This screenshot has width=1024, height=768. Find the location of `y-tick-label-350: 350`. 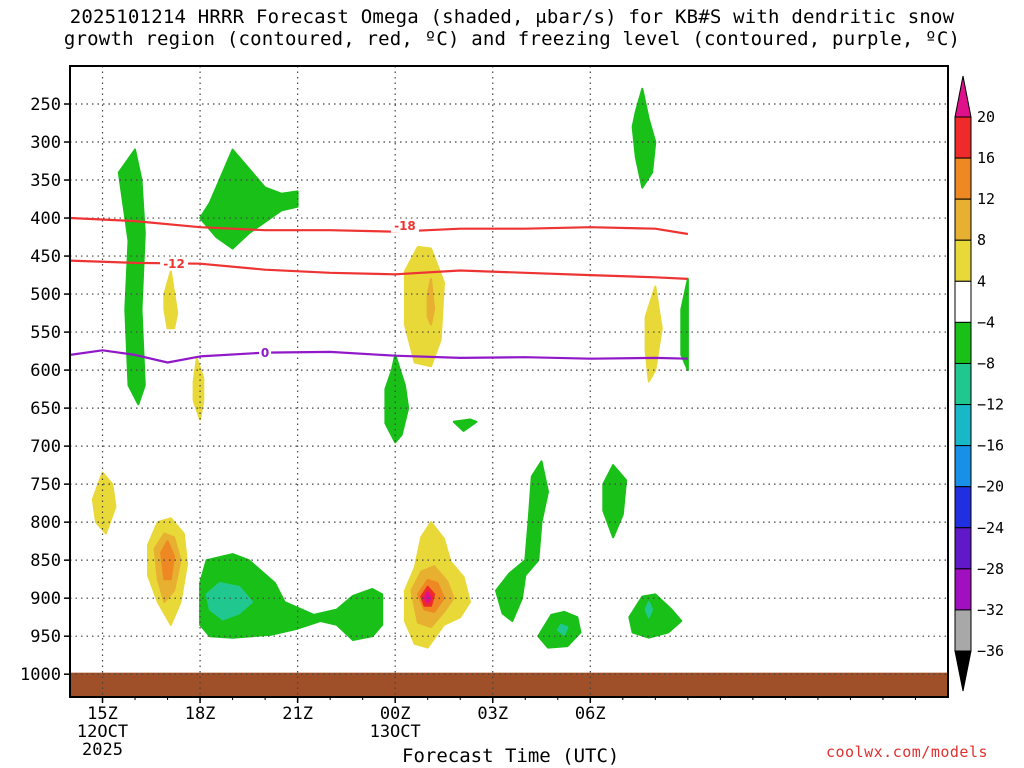

y-tick-label-350: 350 is located at coordinates (45, 181).